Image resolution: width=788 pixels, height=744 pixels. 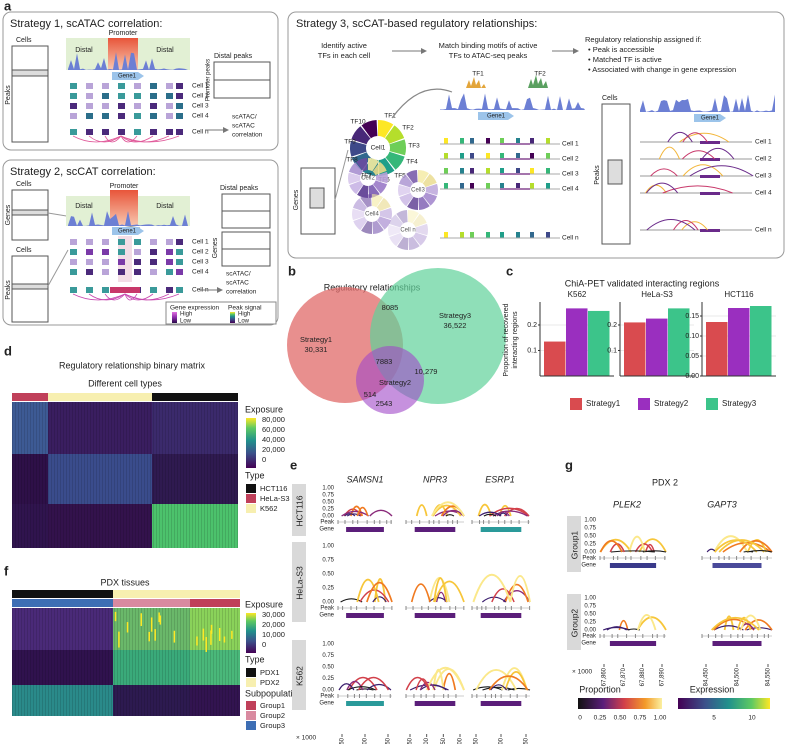 I want to click on label: Regulatory relationship assigned if:, so click(x=643, y=39).